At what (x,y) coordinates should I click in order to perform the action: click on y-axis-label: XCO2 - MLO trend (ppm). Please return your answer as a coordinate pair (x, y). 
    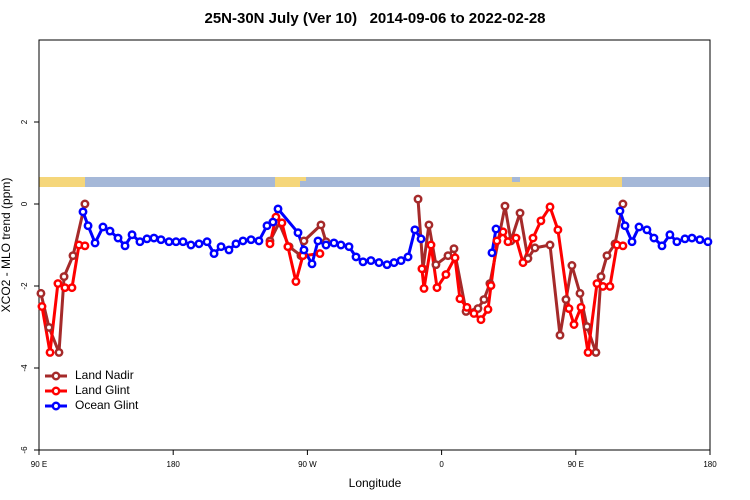
    Looking at the image, I should click on (6, 245).